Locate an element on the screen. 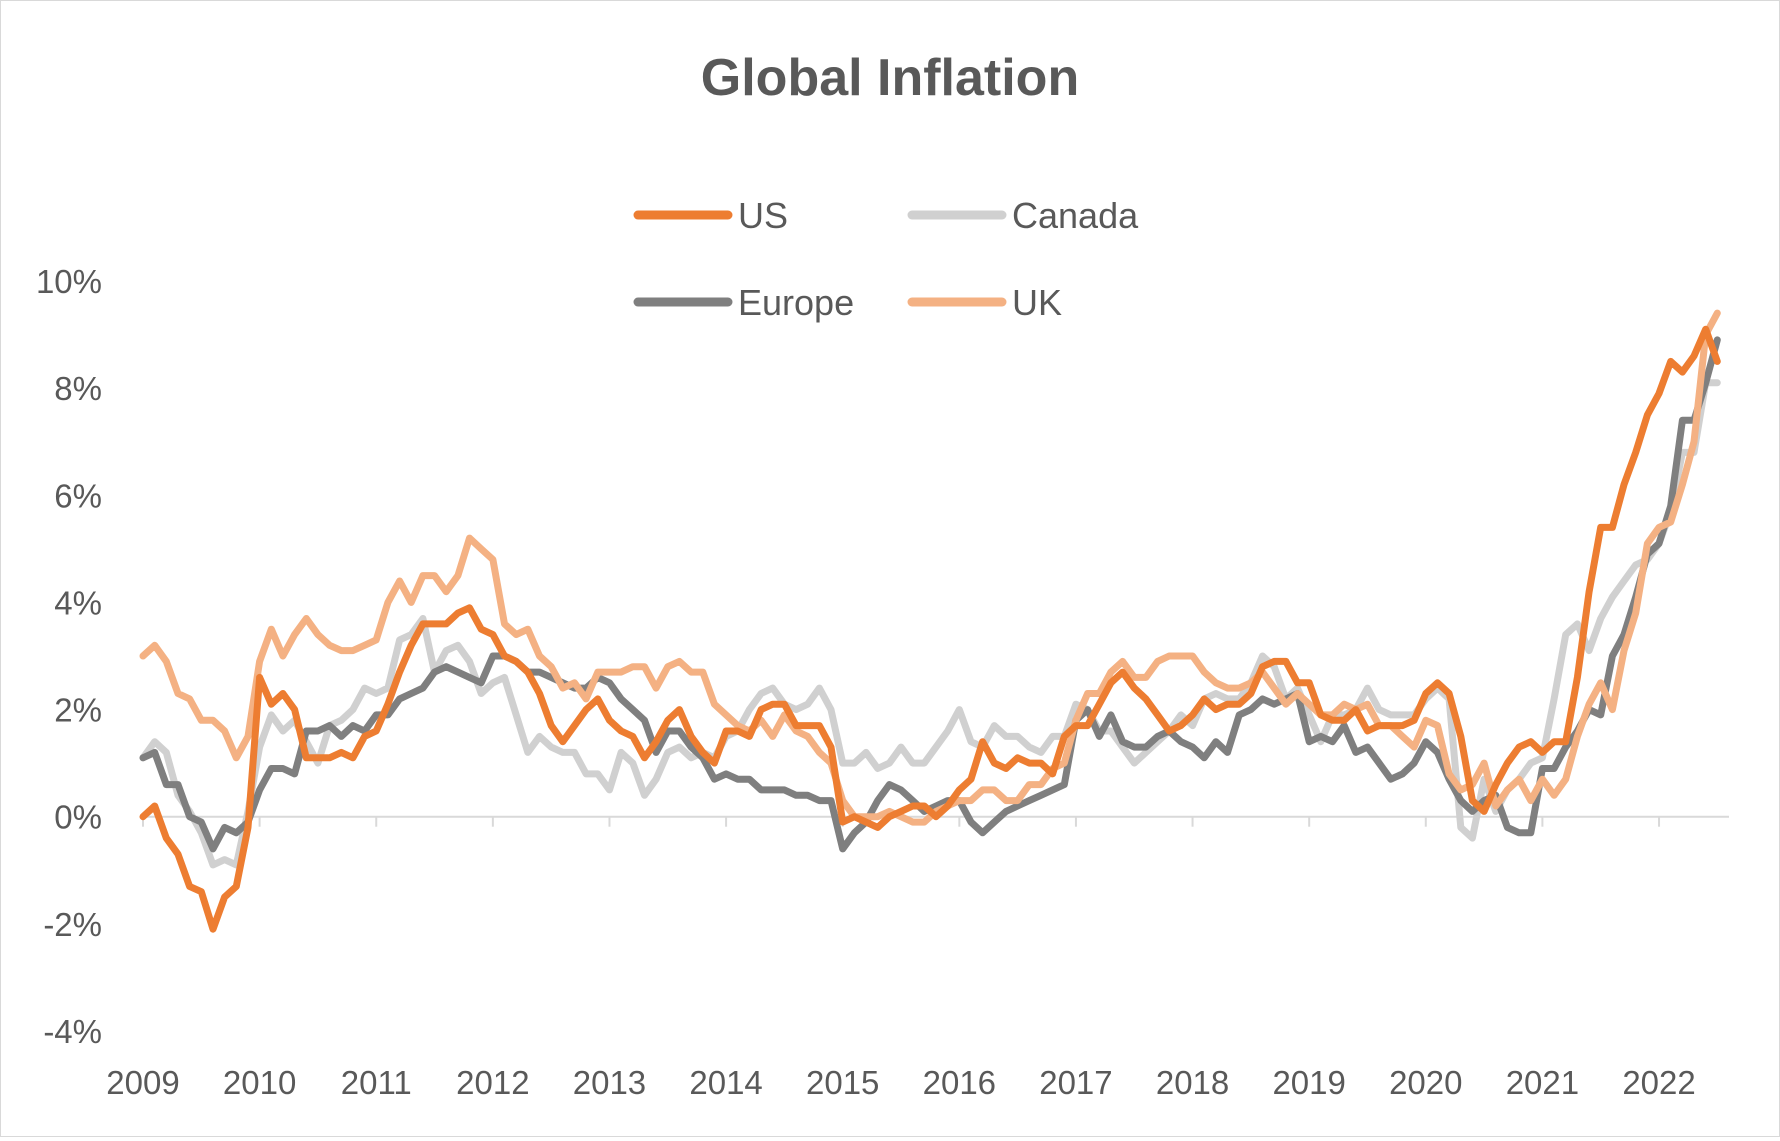 This screenshot has width=1780, height=1141. x-tick-label: 2020 is located at coordinates (1425, 1082).